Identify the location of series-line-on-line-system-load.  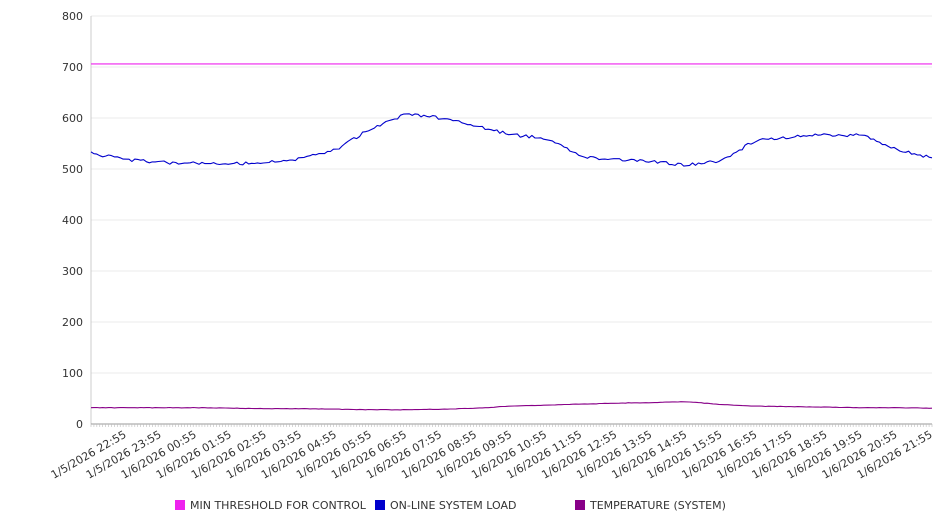
(511, 140).